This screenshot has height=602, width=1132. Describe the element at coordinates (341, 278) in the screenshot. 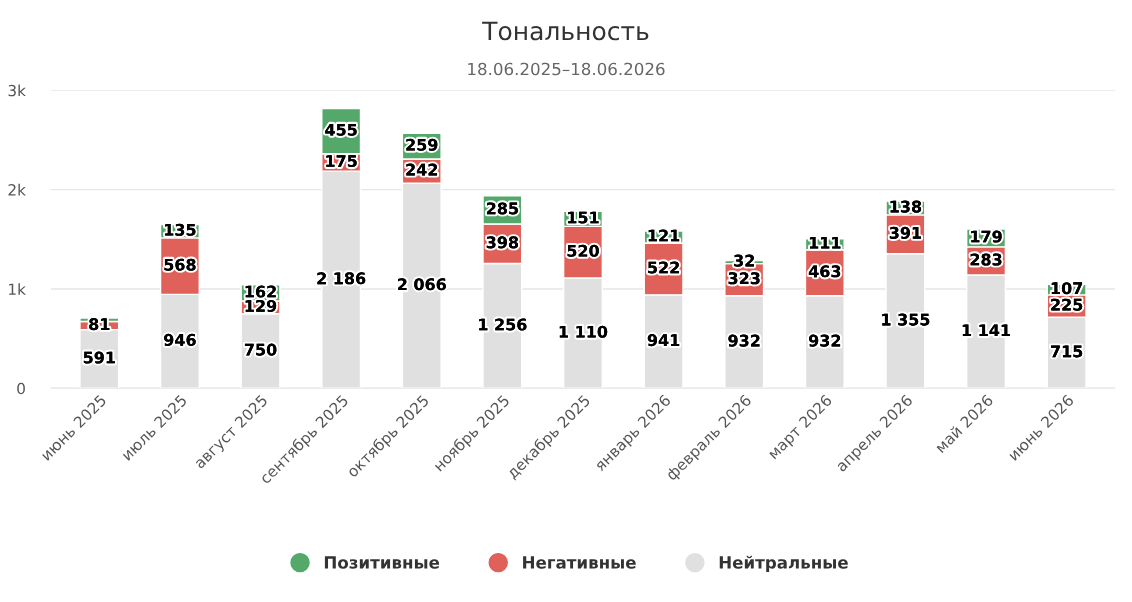

I see `data-label: 2 186` at that location.